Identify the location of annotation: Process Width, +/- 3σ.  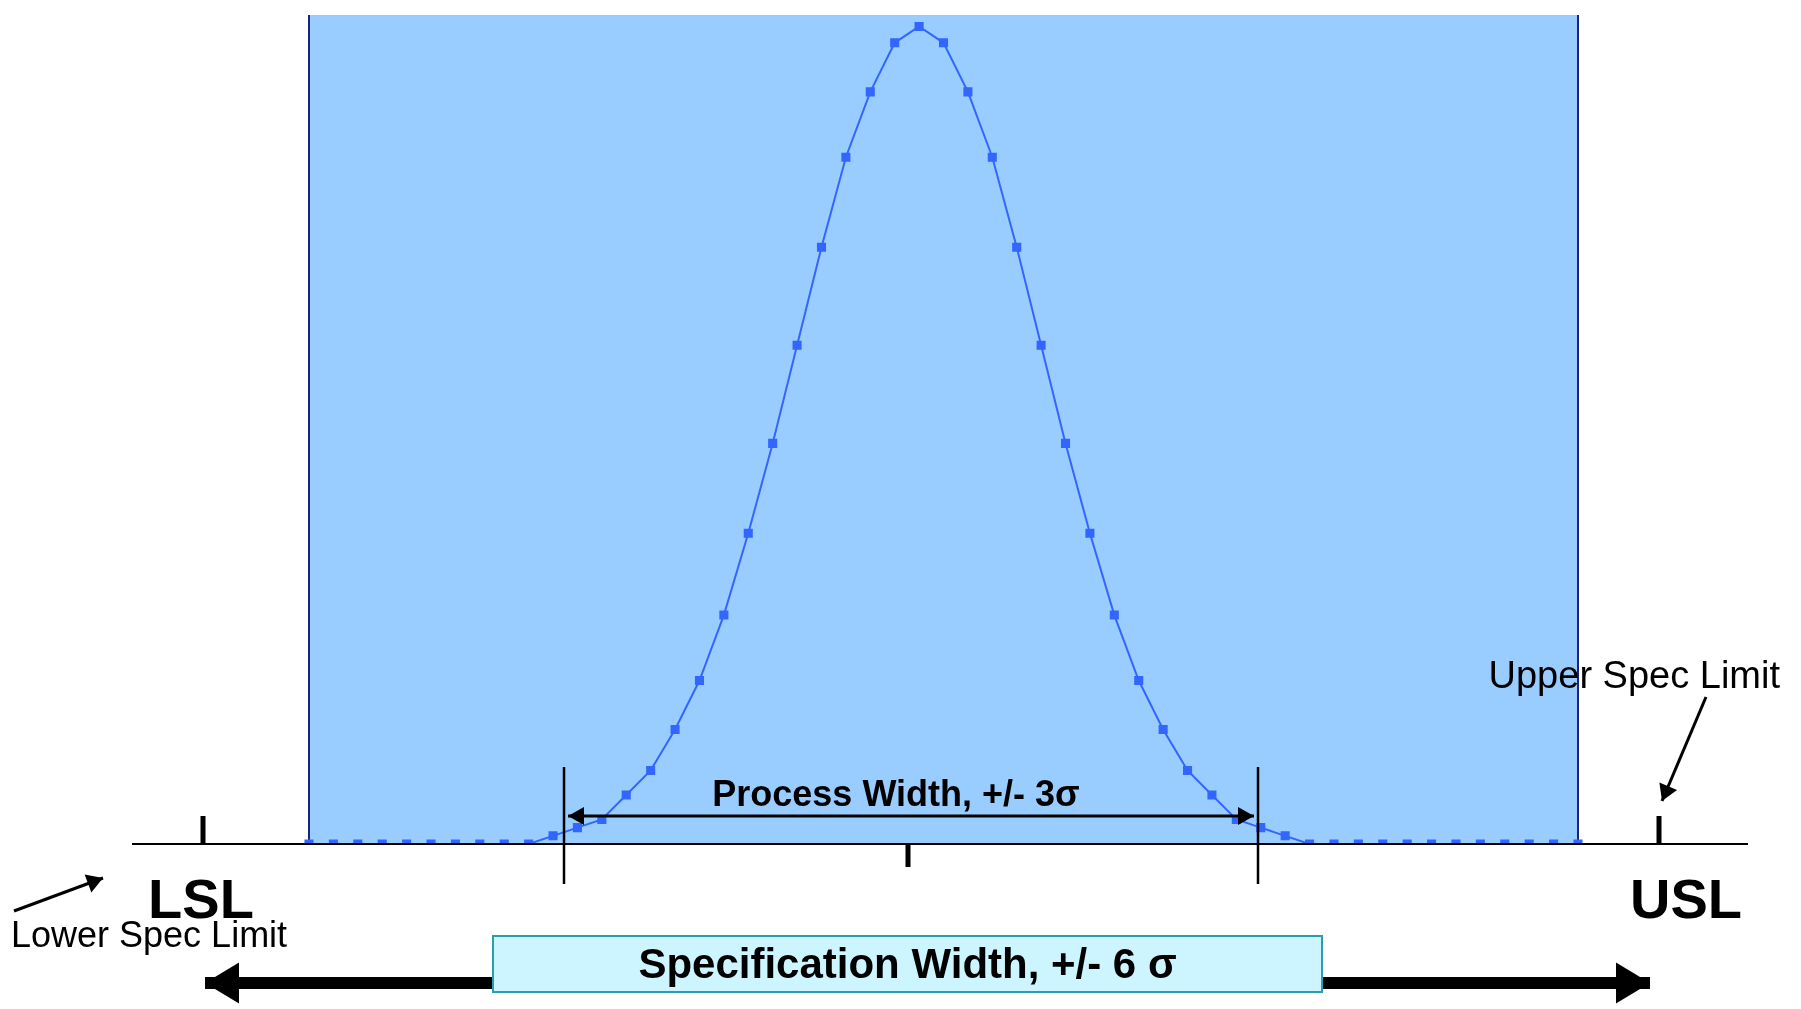
(896, 794).